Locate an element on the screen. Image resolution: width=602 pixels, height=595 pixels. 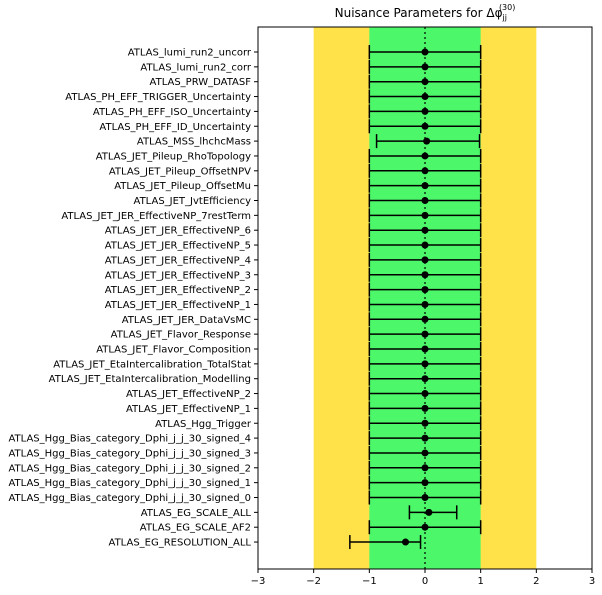
x-tick-label: 2 is located at coordinates (536, 581).